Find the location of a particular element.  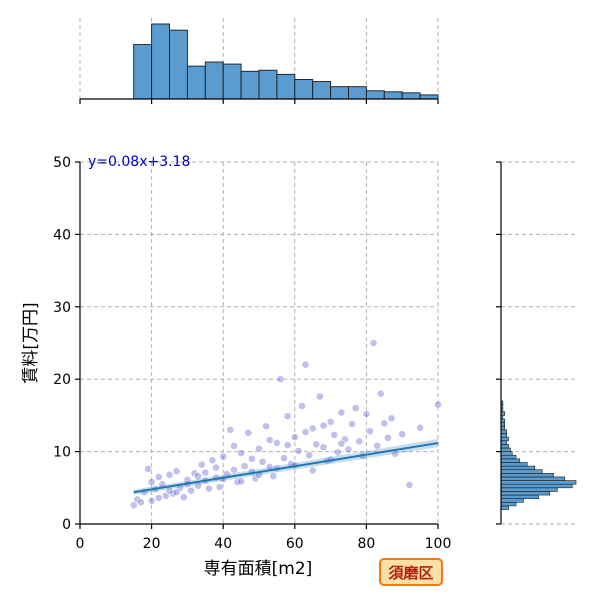

district-badge-box is located at coordinates (411, 572).